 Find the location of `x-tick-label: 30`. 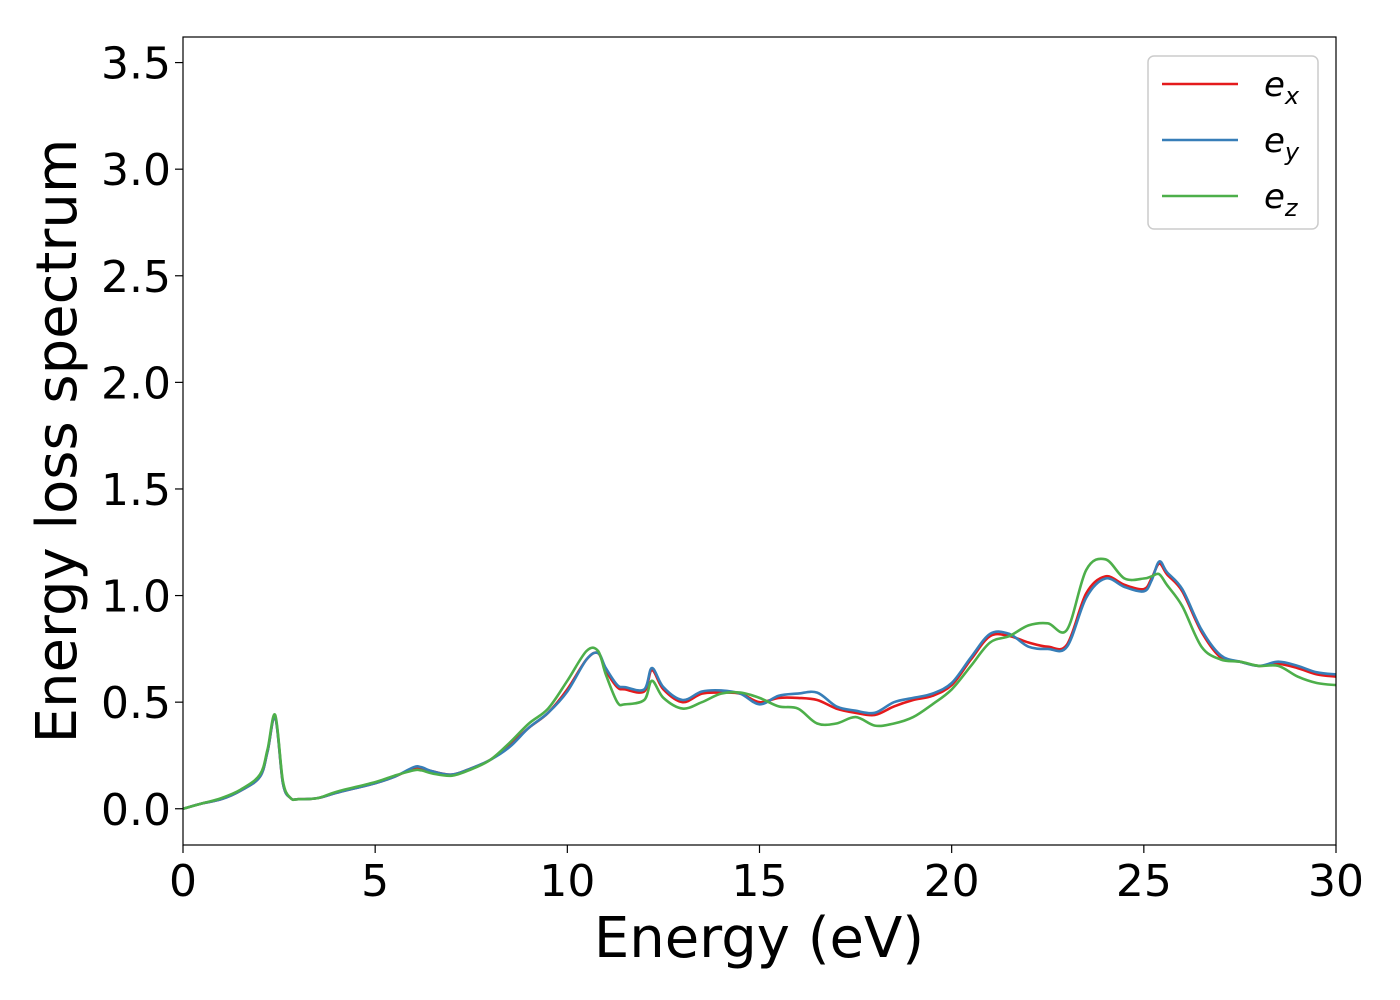

x-tick-label: 30 is located at coordinates (1336, 881).